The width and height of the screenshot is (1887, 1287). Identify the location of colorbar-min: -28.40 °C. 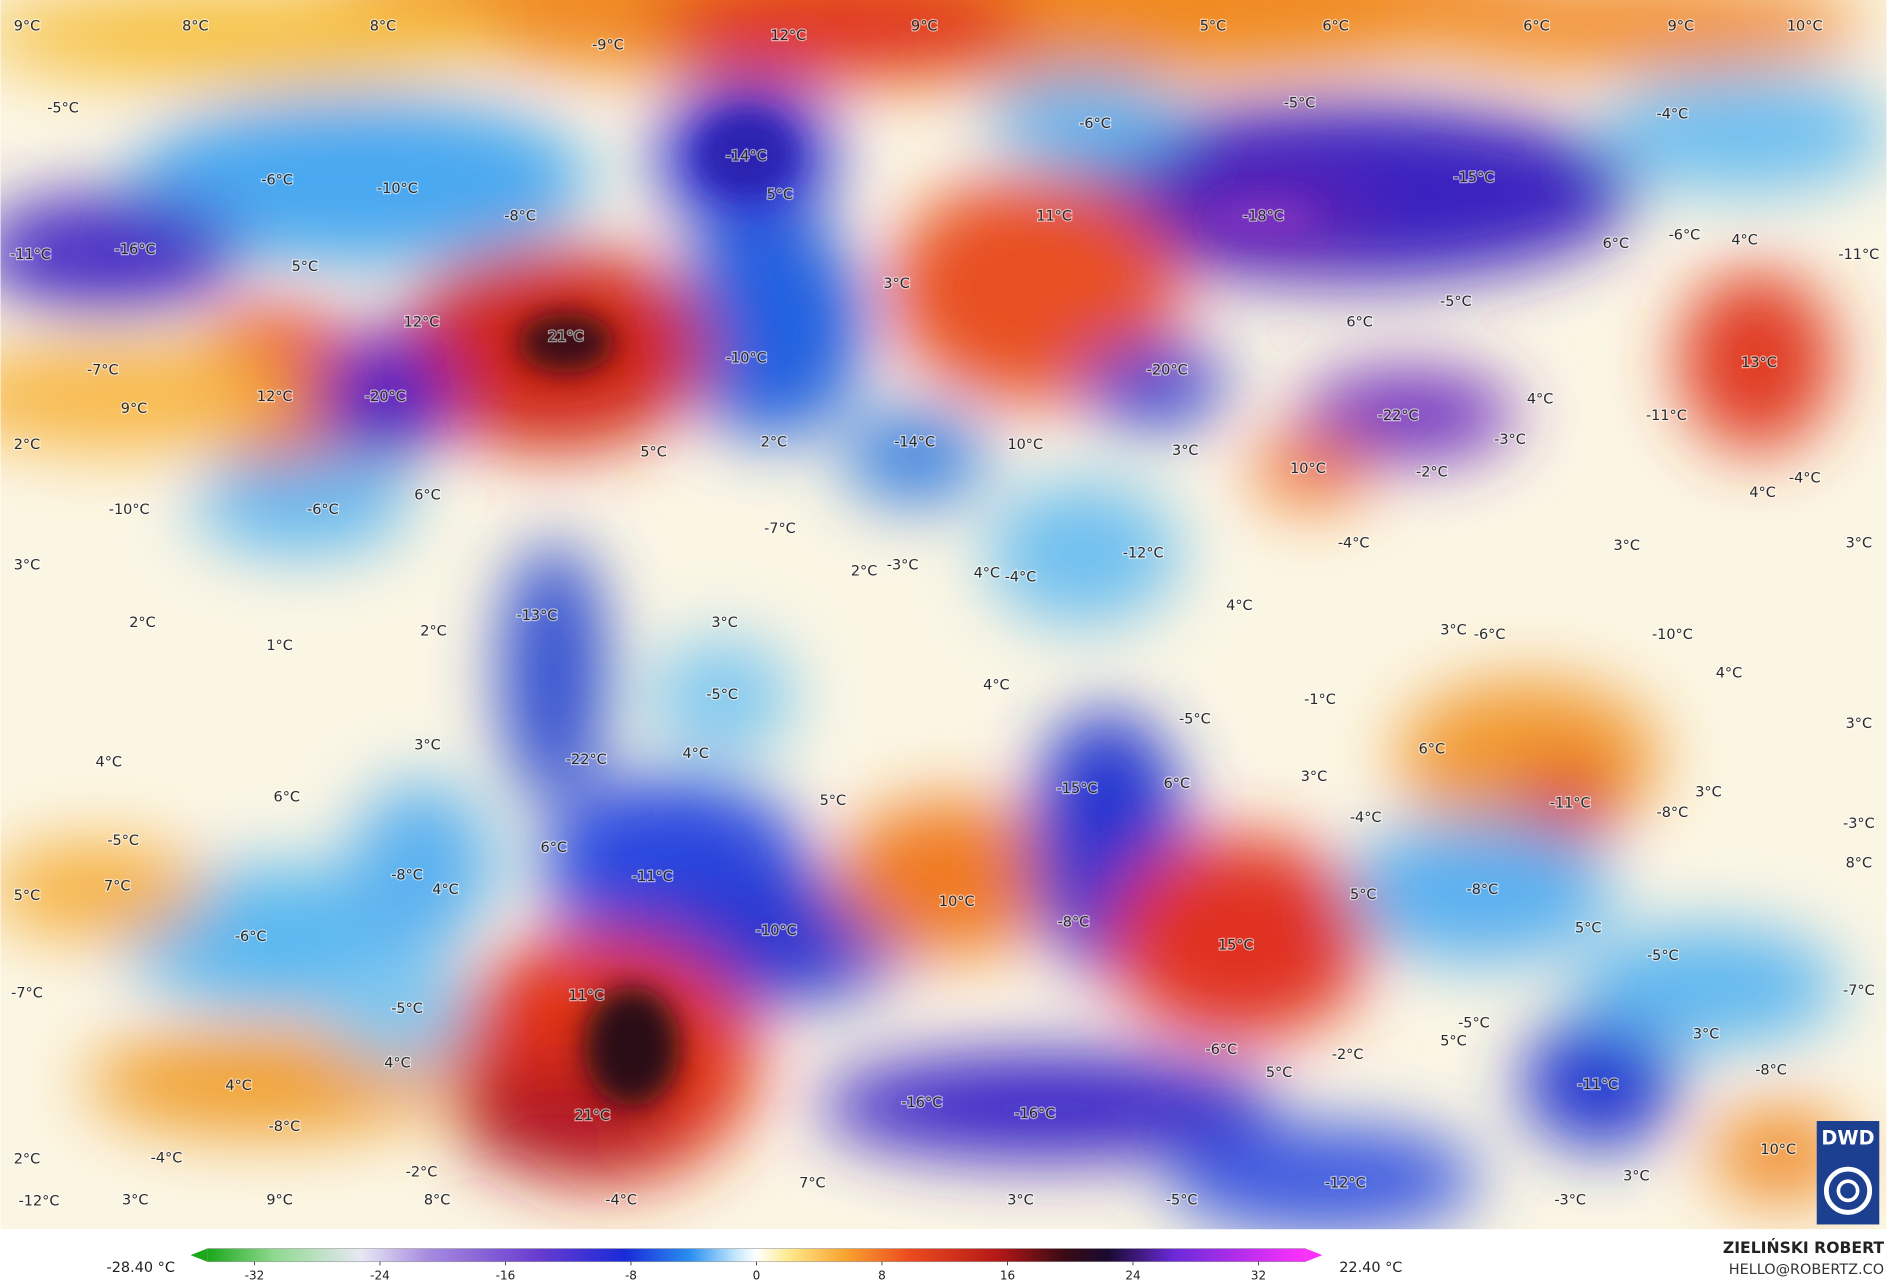
(141, 1268).